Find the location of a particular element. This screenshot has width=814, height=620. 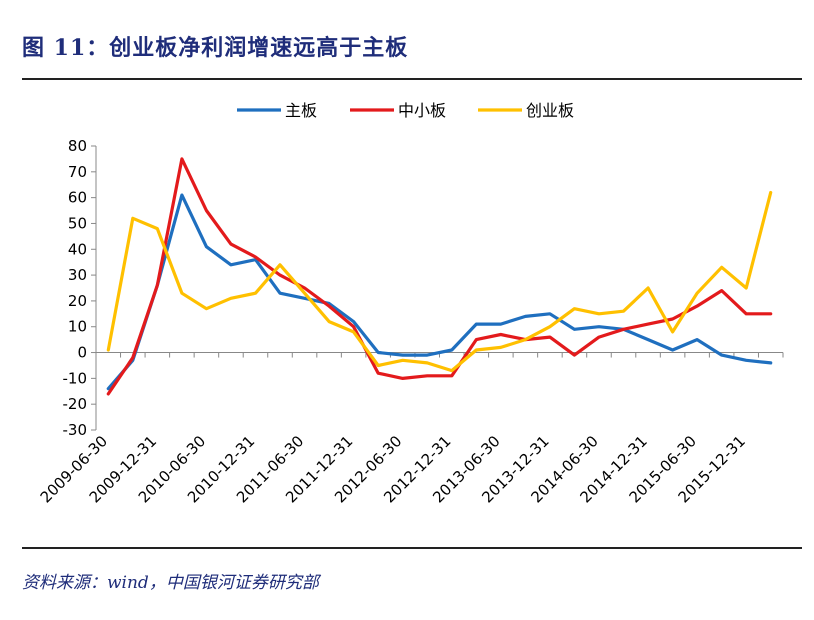

y-tick-label: 30 is located at coordinates (77, 275).